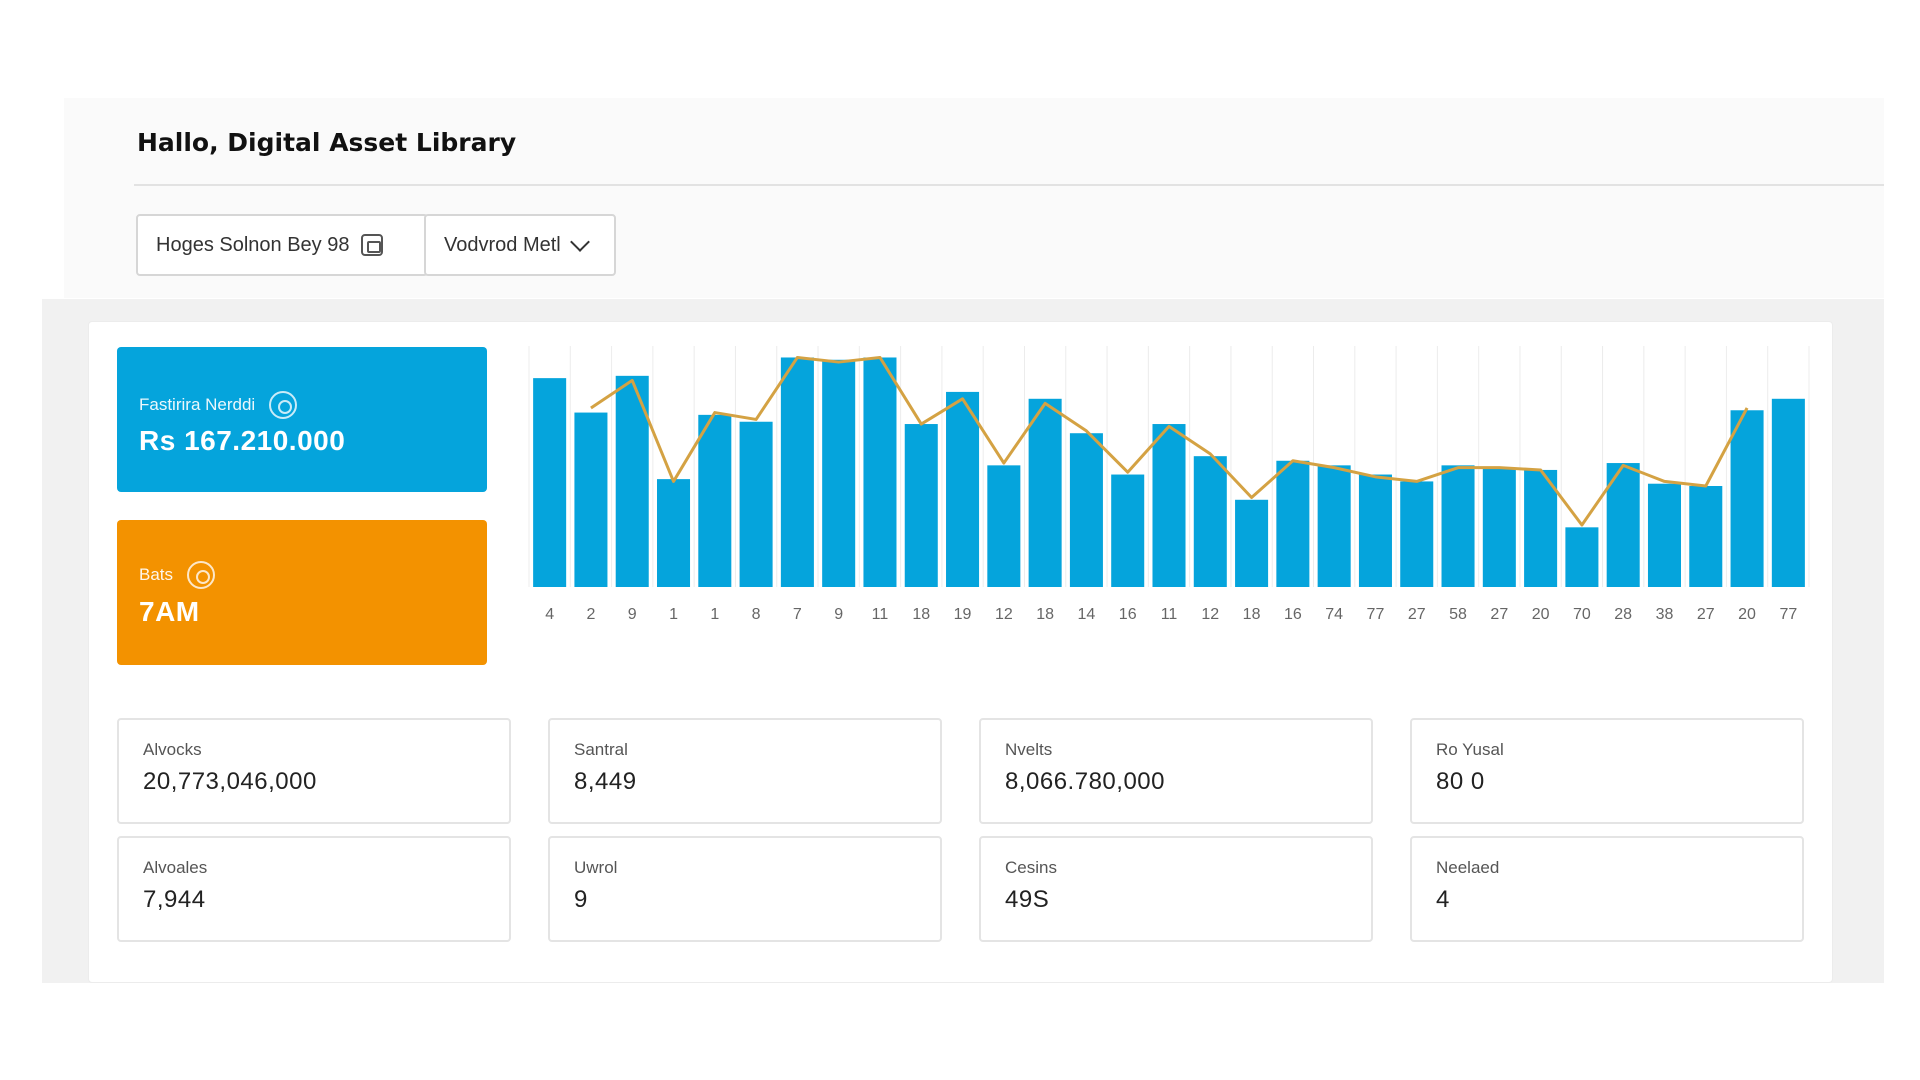  Describe the element at coordinates (197, 404) in the screenshot. I see `kpi-label: Fastirira Nerddi` at that location.